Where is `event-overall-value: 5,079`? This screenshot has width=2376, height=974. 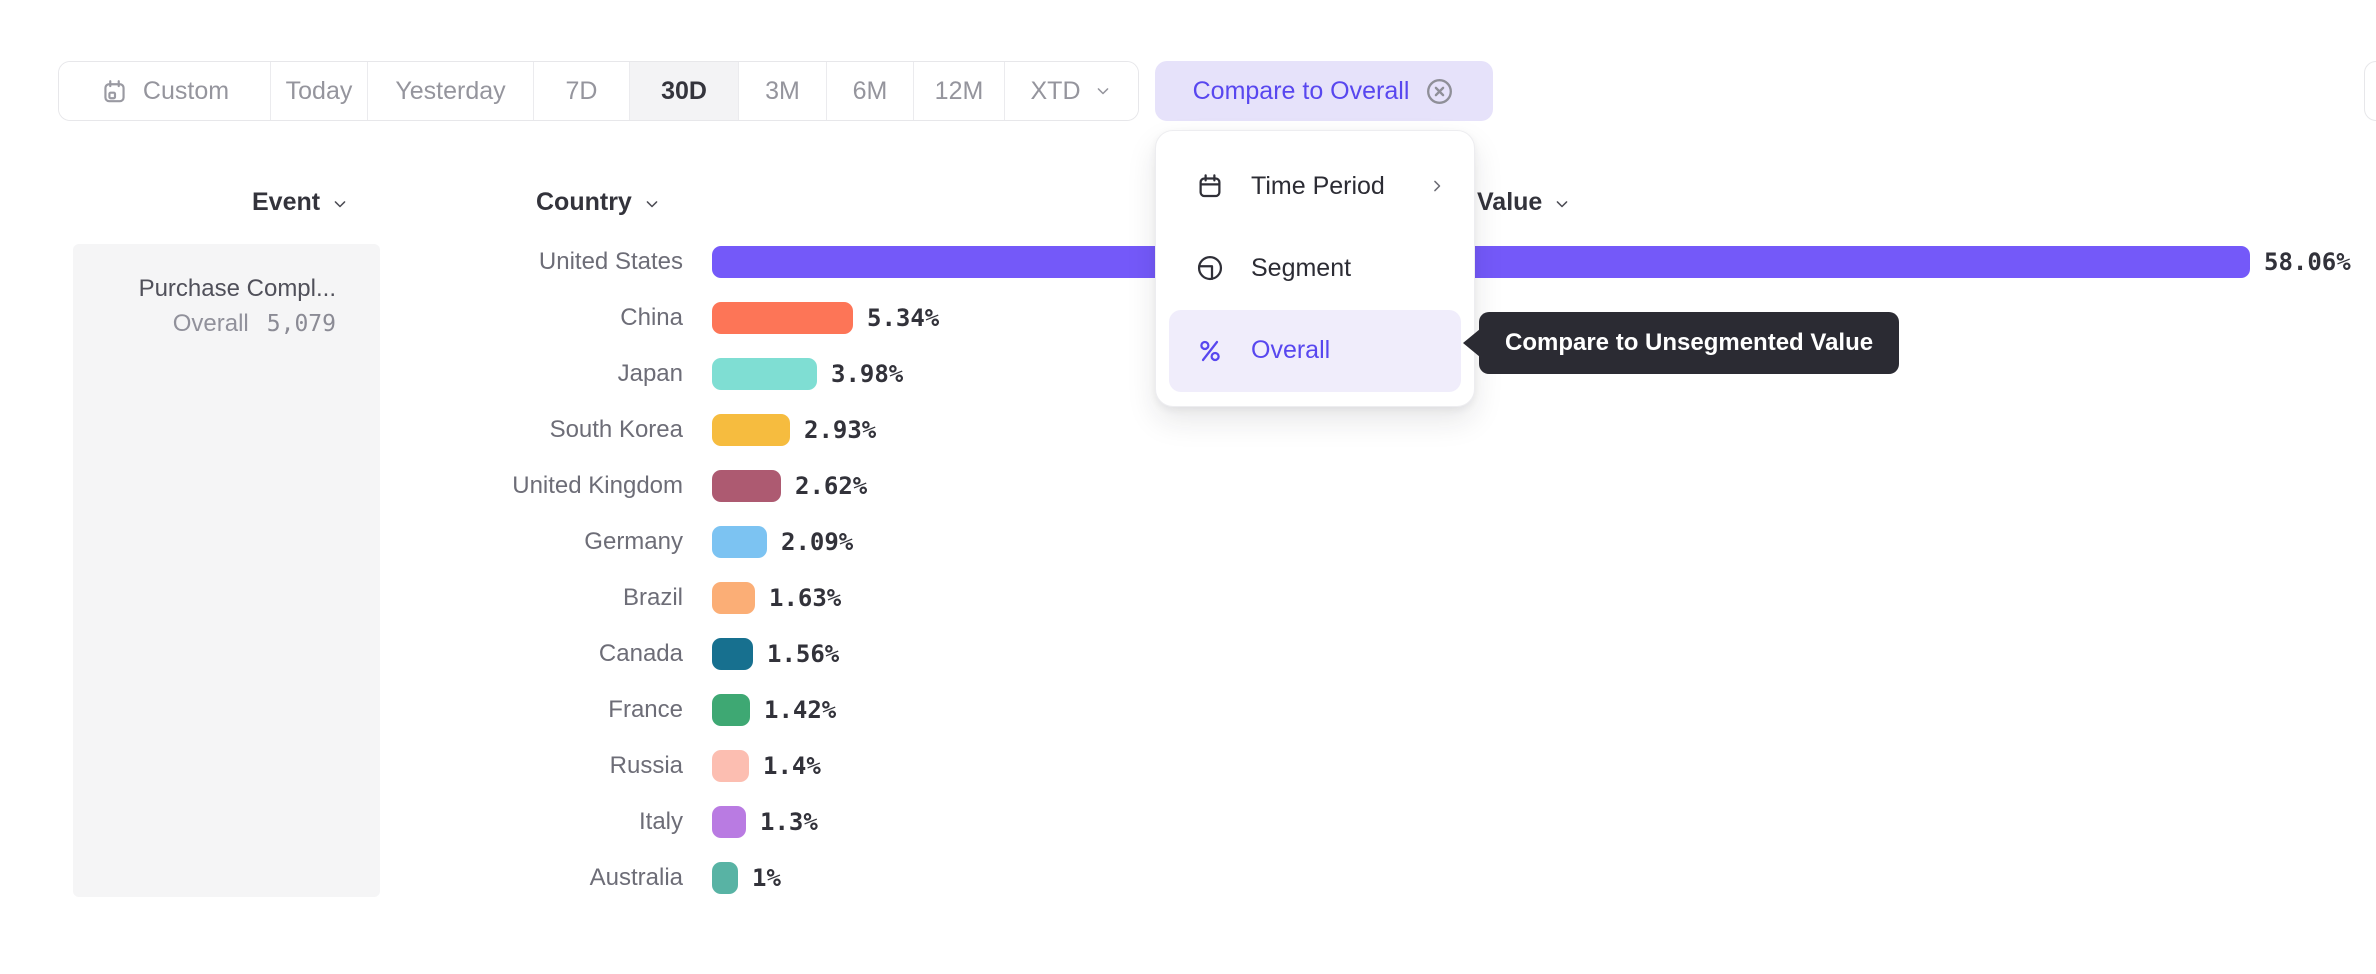 event-overall-value: 5,079 is located at coordinates (301, 324).